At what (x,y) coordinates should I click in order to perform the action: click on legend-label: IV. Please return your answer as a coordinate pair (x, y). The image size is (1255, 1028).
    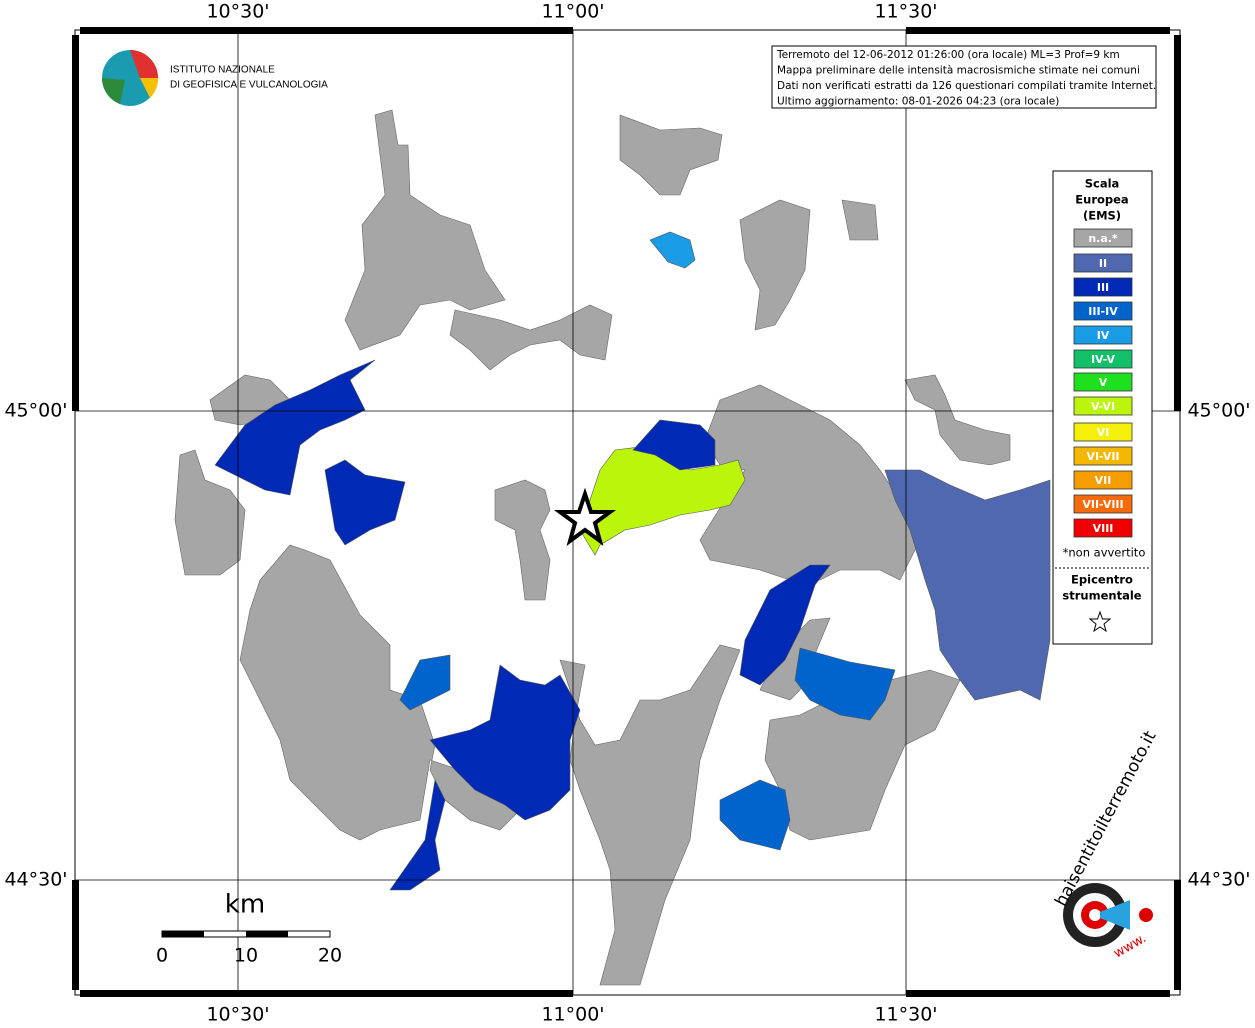
    Looking at the image, I should click on (1103, 335).